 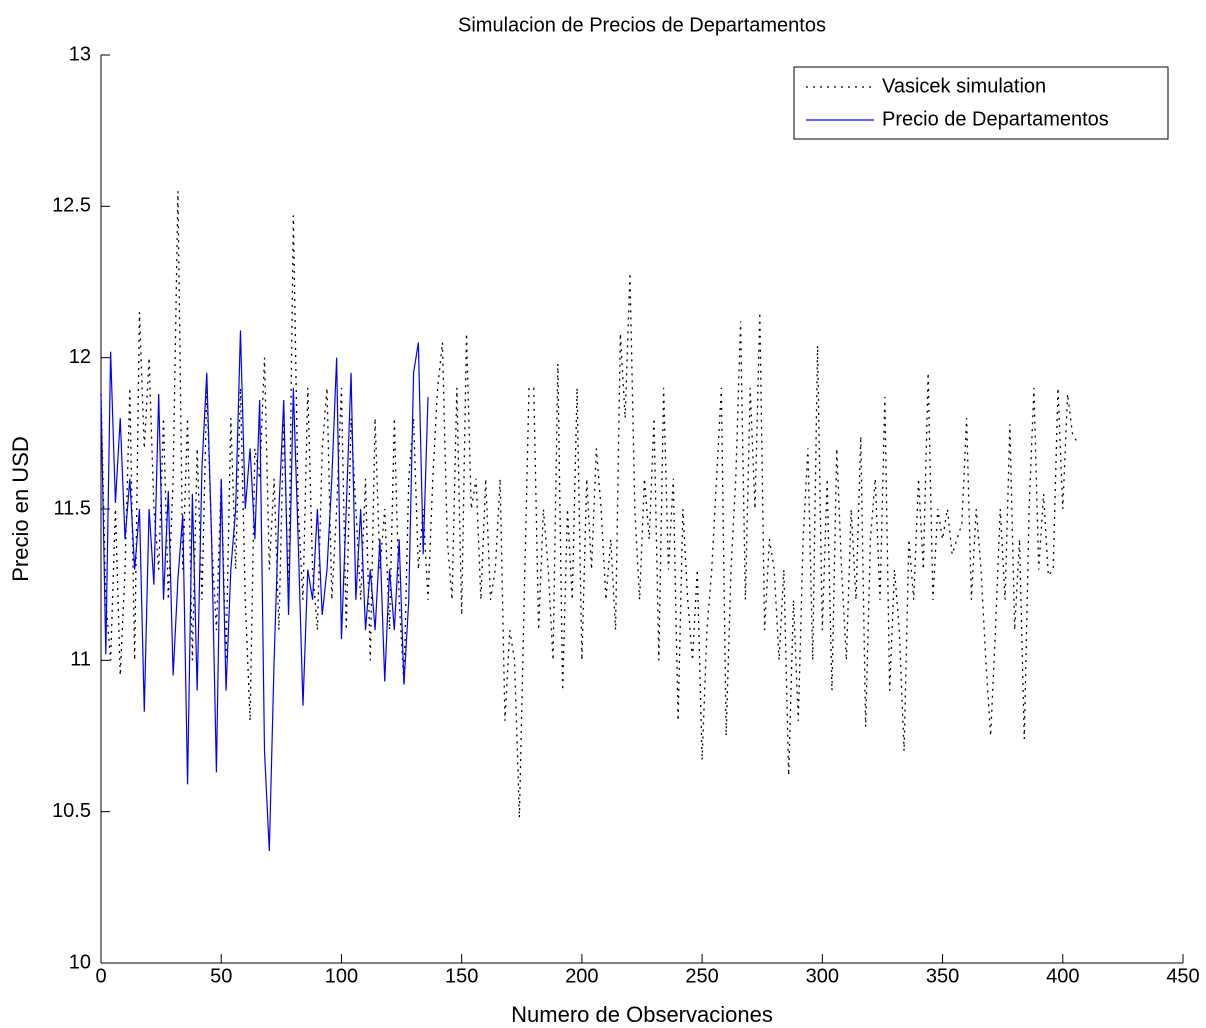 I want to click on x-tick-label: 350, so click(x=942, y=976).